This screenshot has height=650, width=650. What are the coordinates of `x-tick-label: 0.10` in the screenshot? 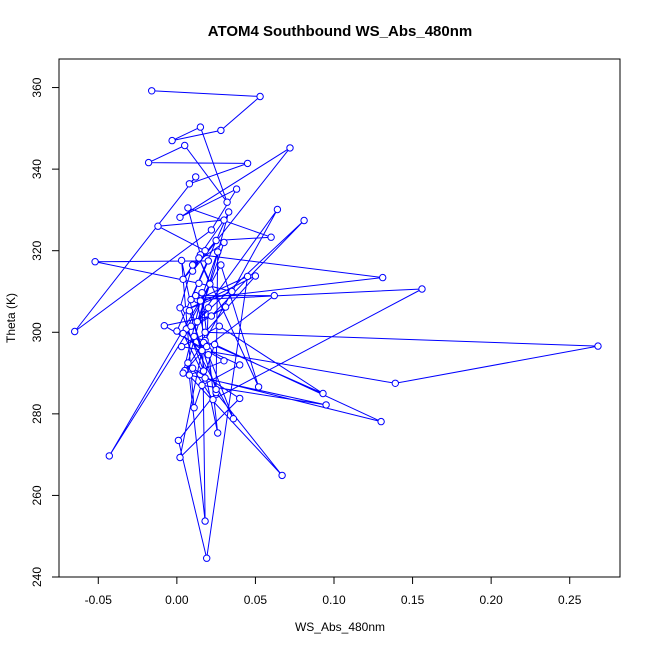 It's located at (334, 600).